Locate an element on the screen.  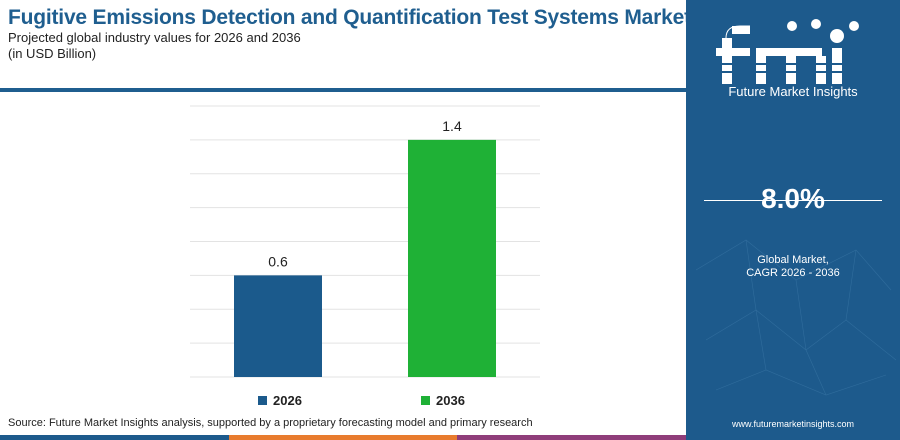
bottom-bar-segment-blue is located at coordinates (114, 437).